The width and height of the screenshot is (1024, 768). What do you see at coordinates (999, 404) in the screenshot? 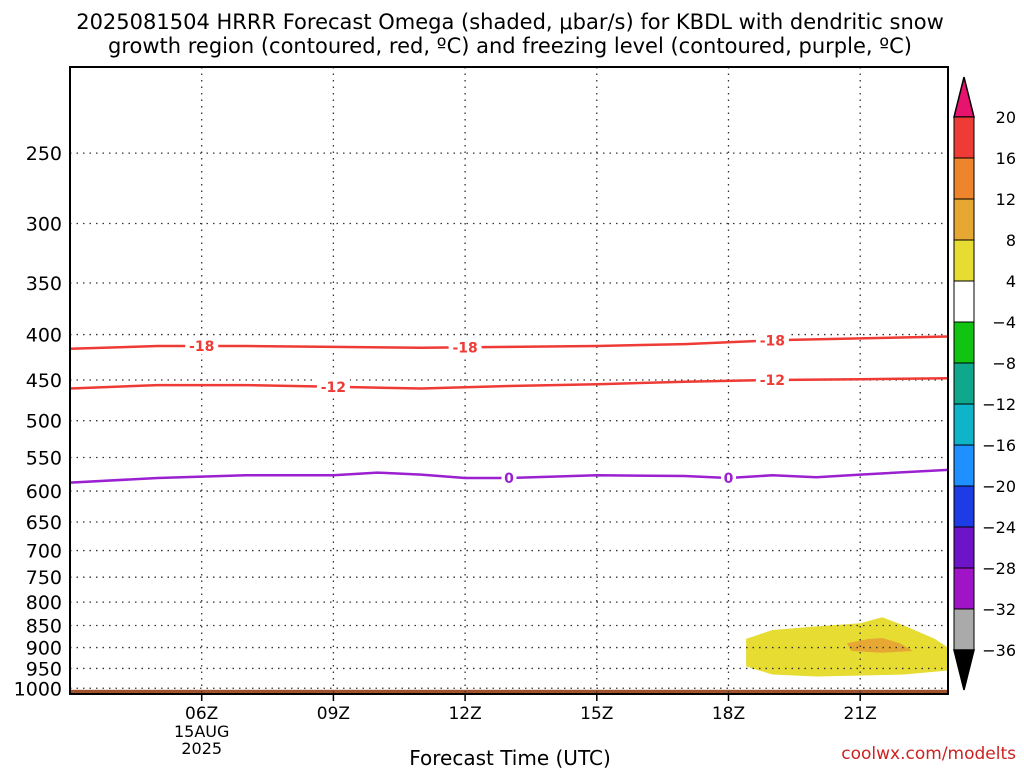
I see `colorbar-label-7: −12` at bounding box center [999, 404].